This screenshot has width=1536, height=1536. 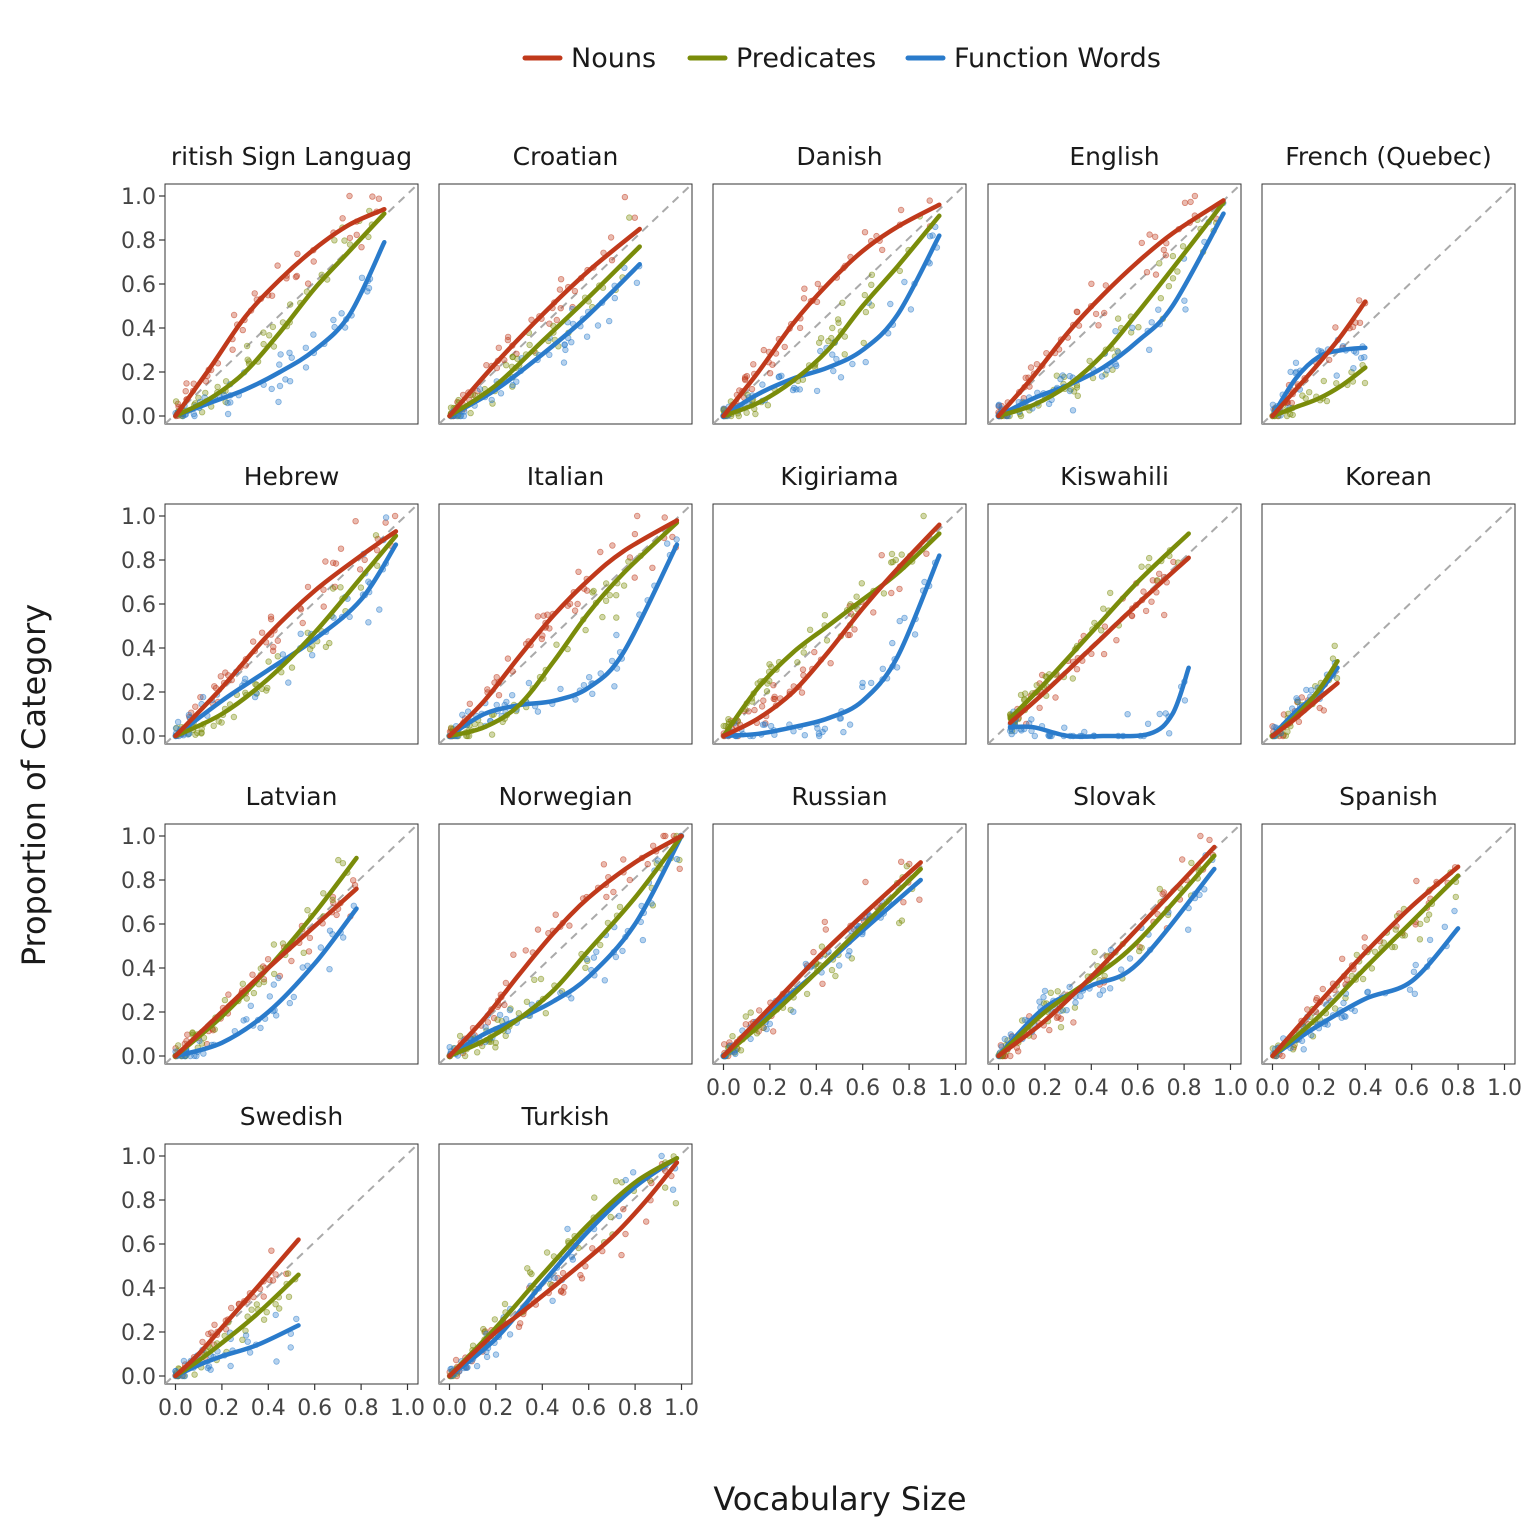 What do you see at coordinates (270, 606) in the screenshot?
I see `panel-hebrew: Hebrew 0.0 0.2 0.4 0.6 0.8 1.0` at bounding box center [270, 606].